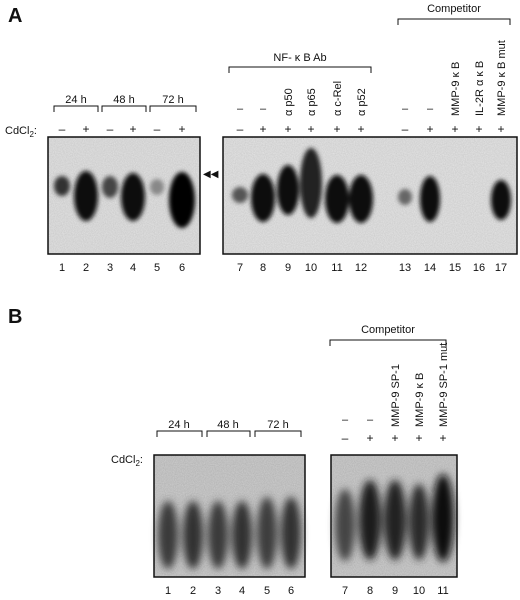 This screenshot has width=520, height=600. What do you see at coordinates (122, 129) in the screenshot?
I see `panel-a-left-signs: – + – + – +` at bounding box center [122, 129].